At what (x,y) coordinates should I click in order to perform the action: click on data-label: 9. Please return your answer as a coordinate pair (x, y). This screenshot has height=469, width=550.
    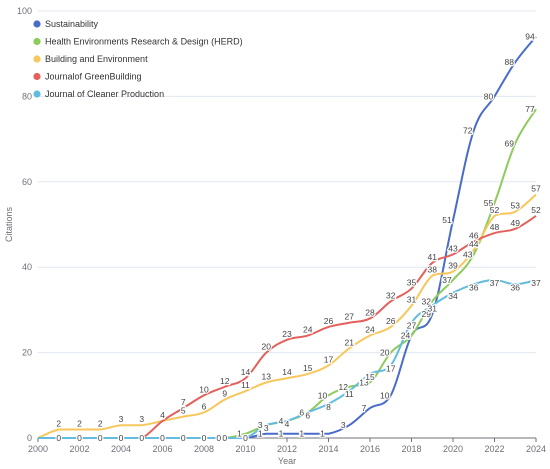
    Looking at the image, I should click on (224, 394).